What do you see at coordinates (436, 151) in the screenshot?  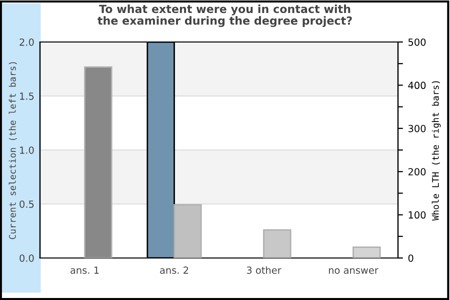 I see `y2-axis-title: Whole LTH (the right bars)` at bounding box center [436, 151].